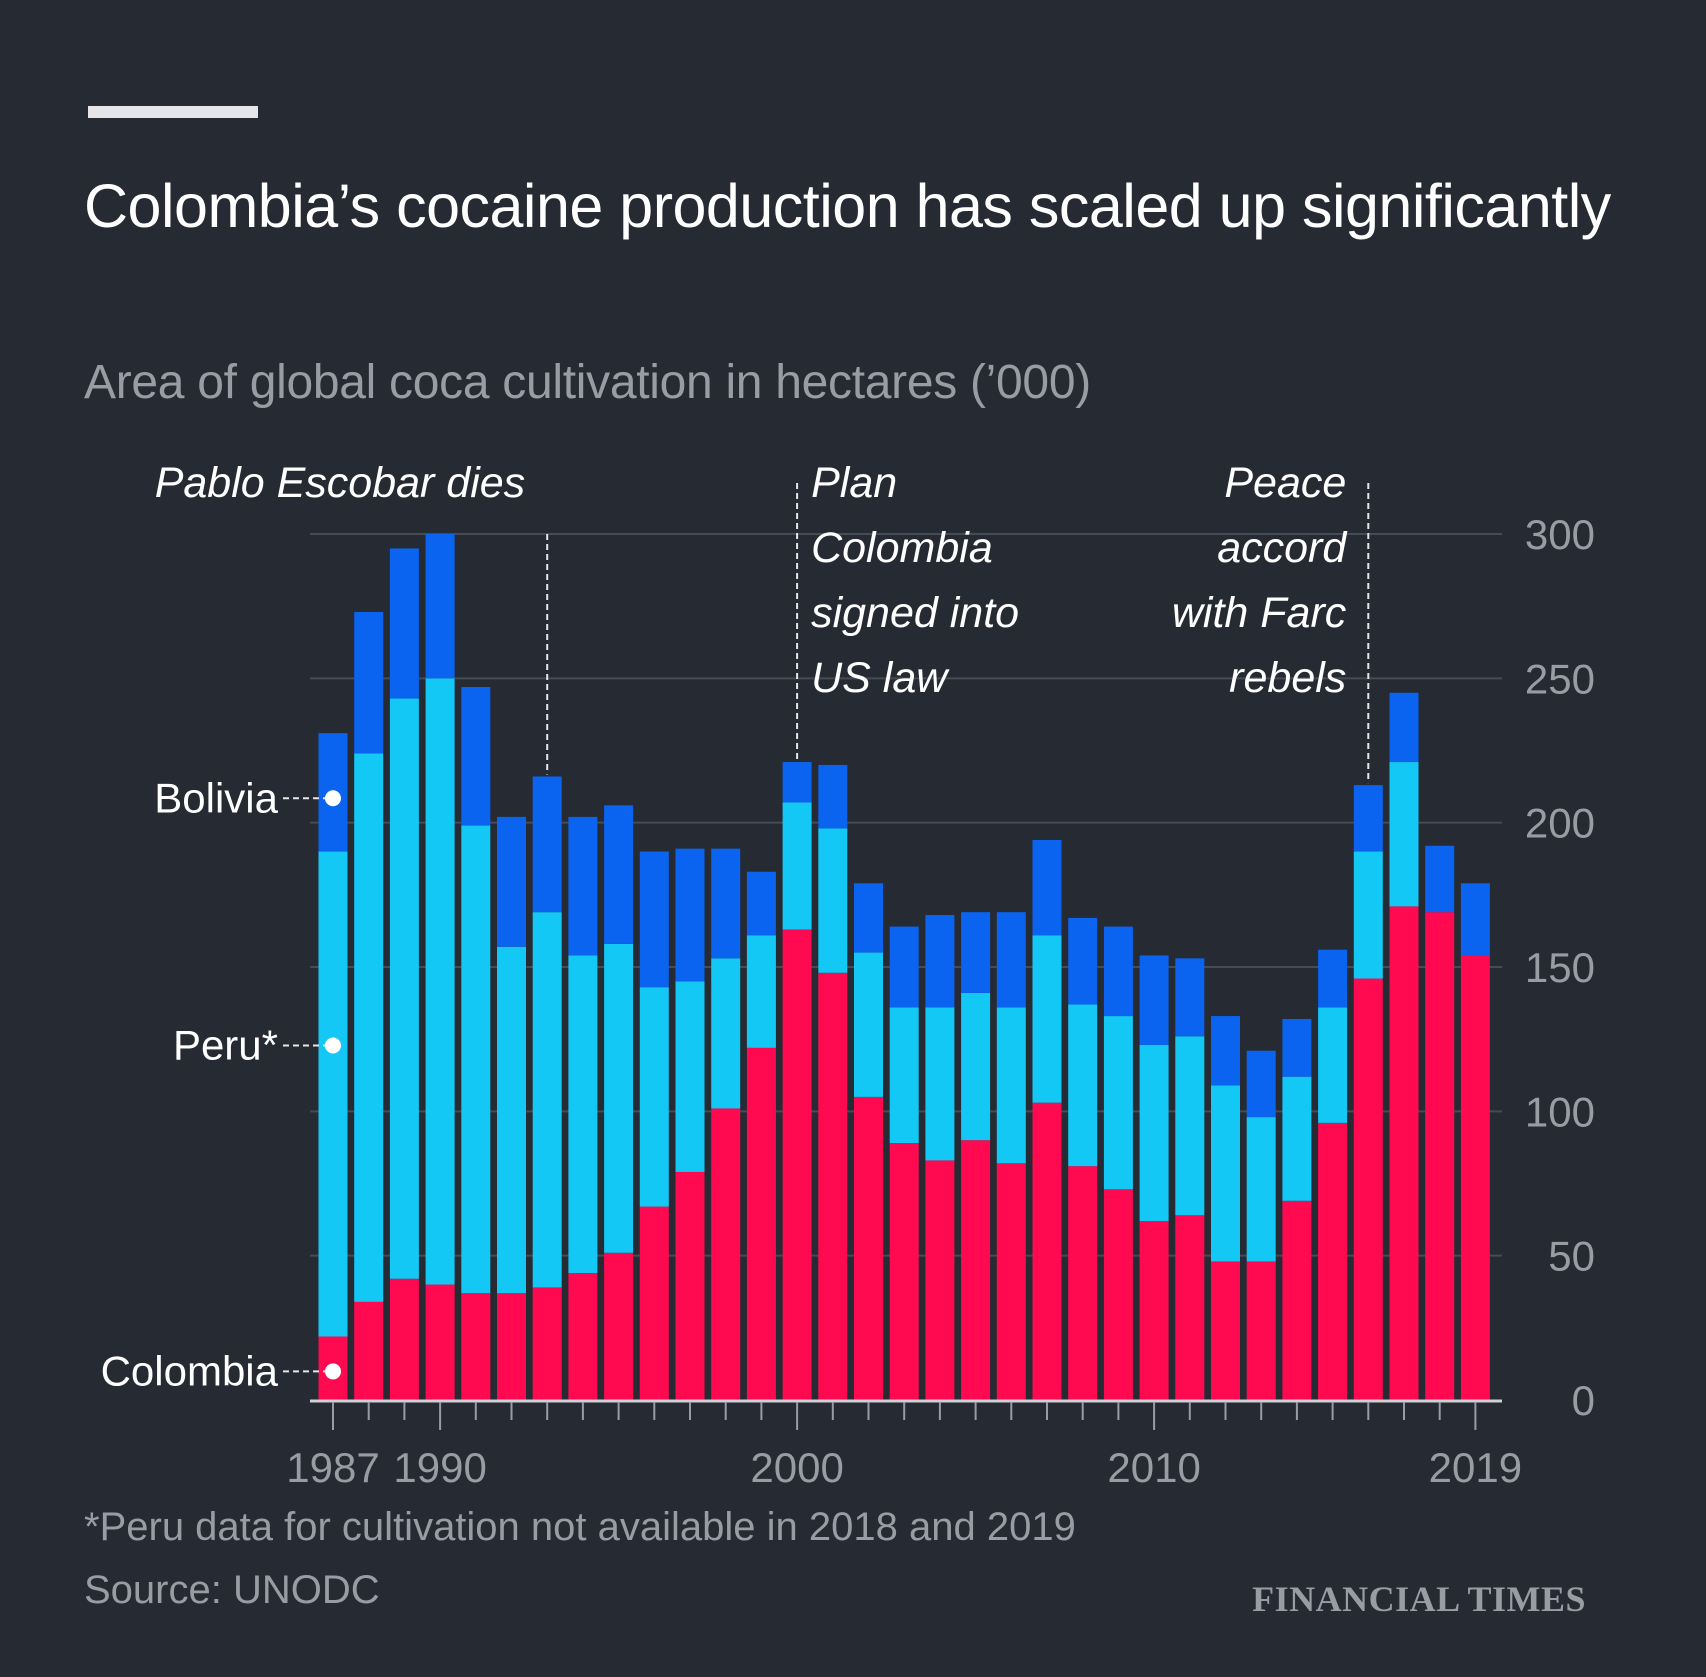 The width and height of the screenshot is (1706, 1677). Describe the element at coordinates (1475, 919) in the screenshot. I see `bar-bolivia-2019` at that location.